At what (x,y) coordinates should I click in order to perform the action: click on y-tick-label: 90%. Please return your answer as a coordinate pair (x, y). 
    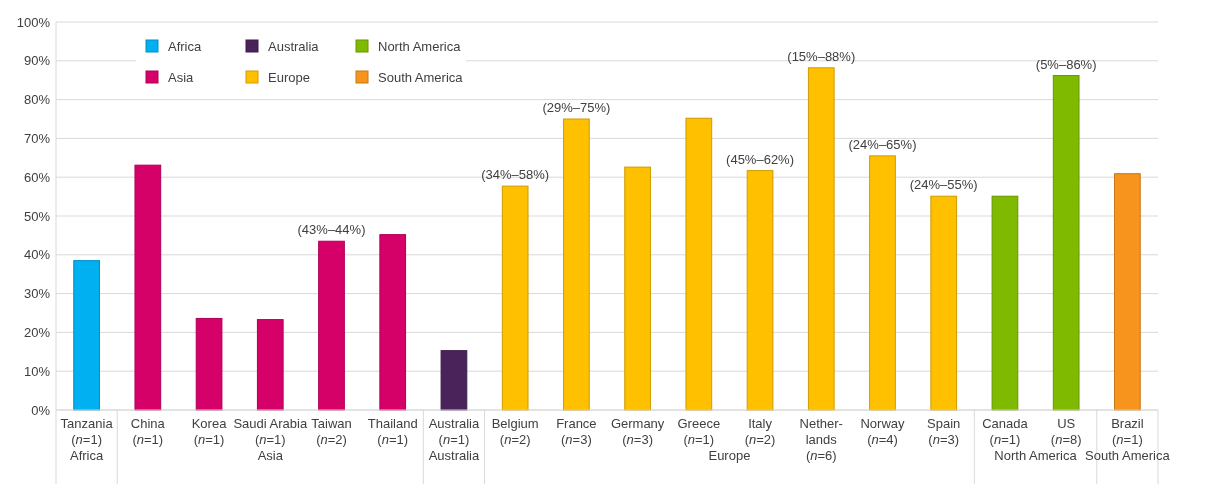
    Looking at the image, I should click on (37, 61).